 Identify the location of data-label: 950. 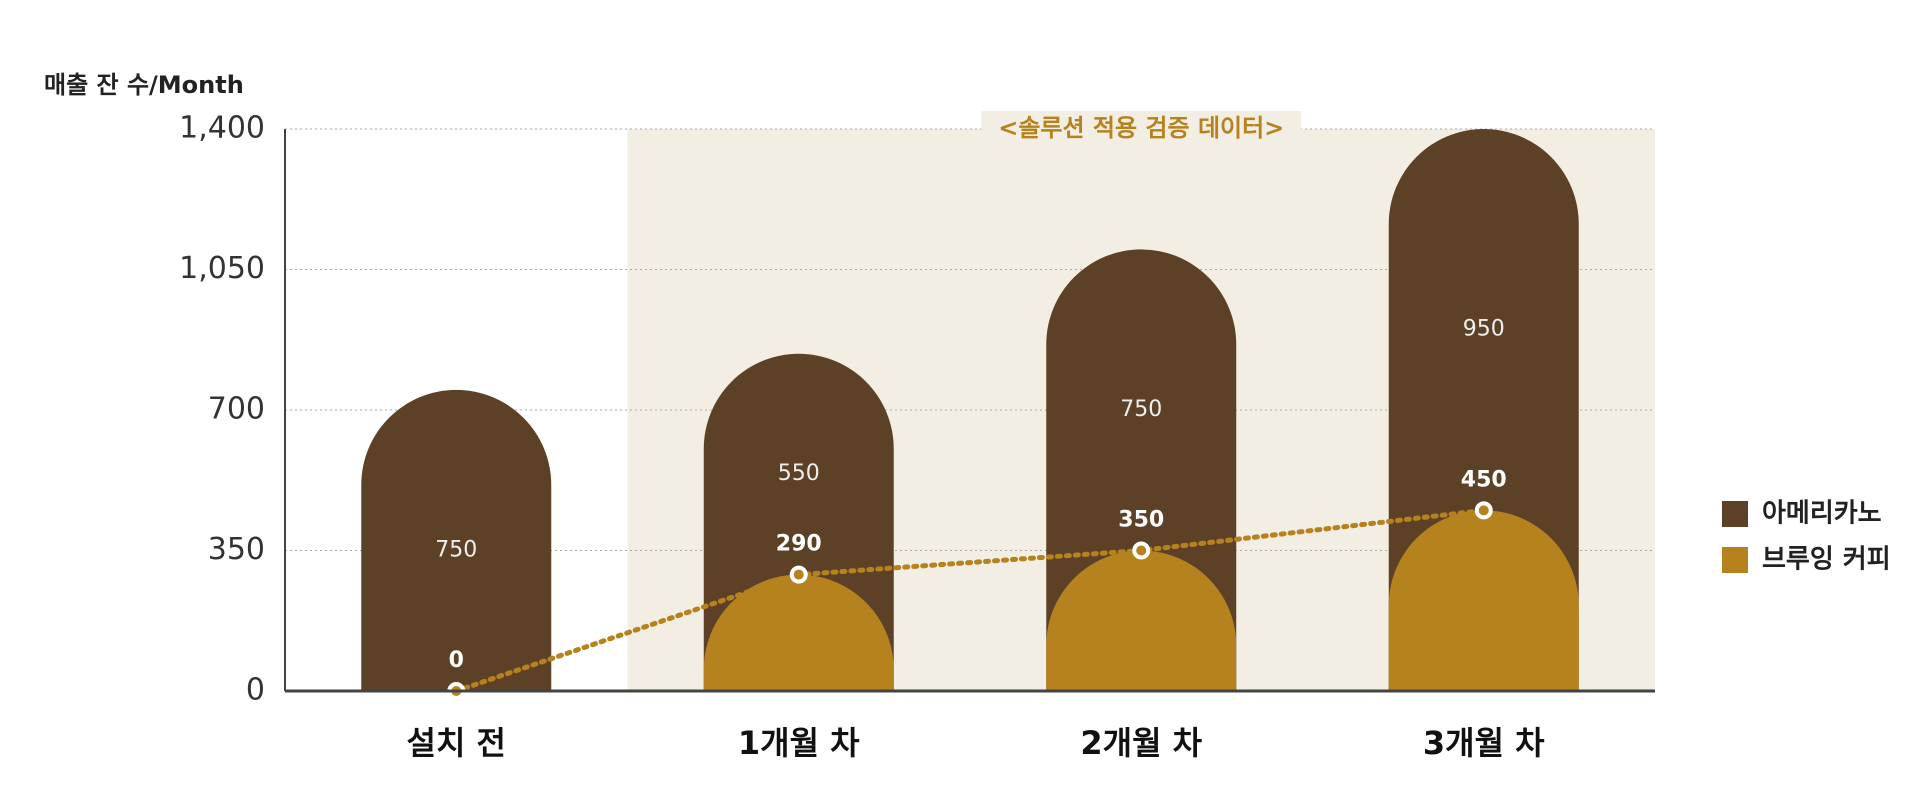
(1484, 329).